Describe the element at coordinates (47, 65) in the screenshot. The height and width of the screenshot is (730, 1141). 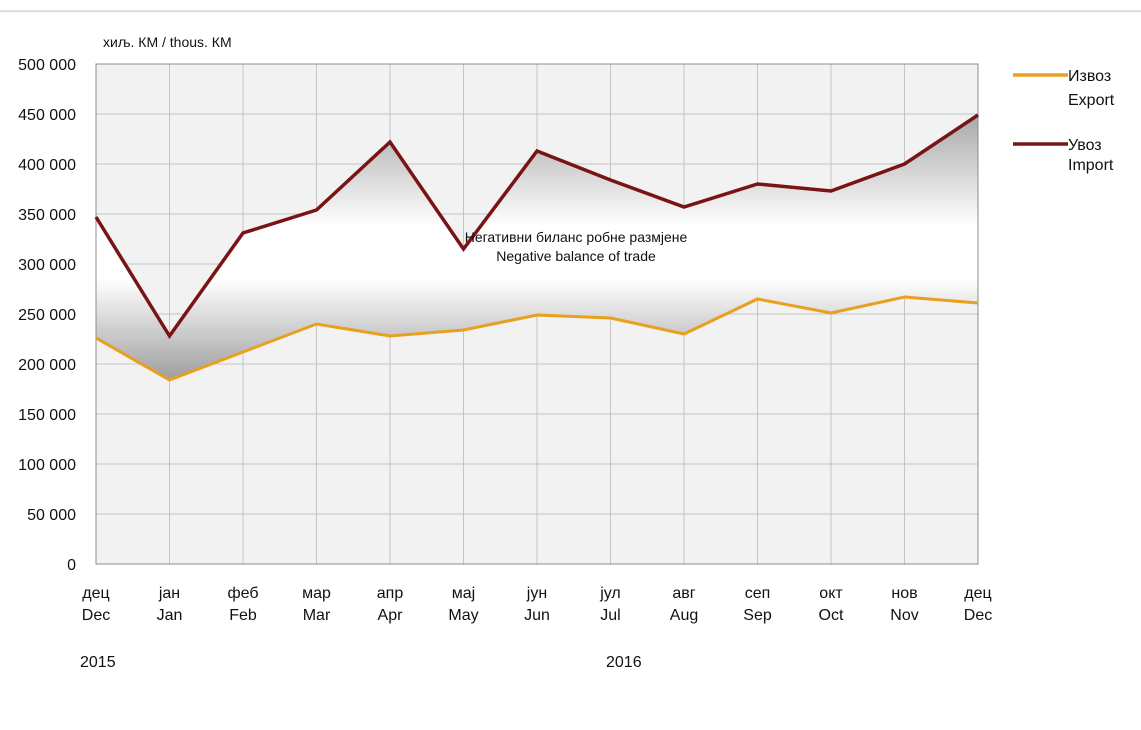
I see `y-tick-label: 500 000` at that location.